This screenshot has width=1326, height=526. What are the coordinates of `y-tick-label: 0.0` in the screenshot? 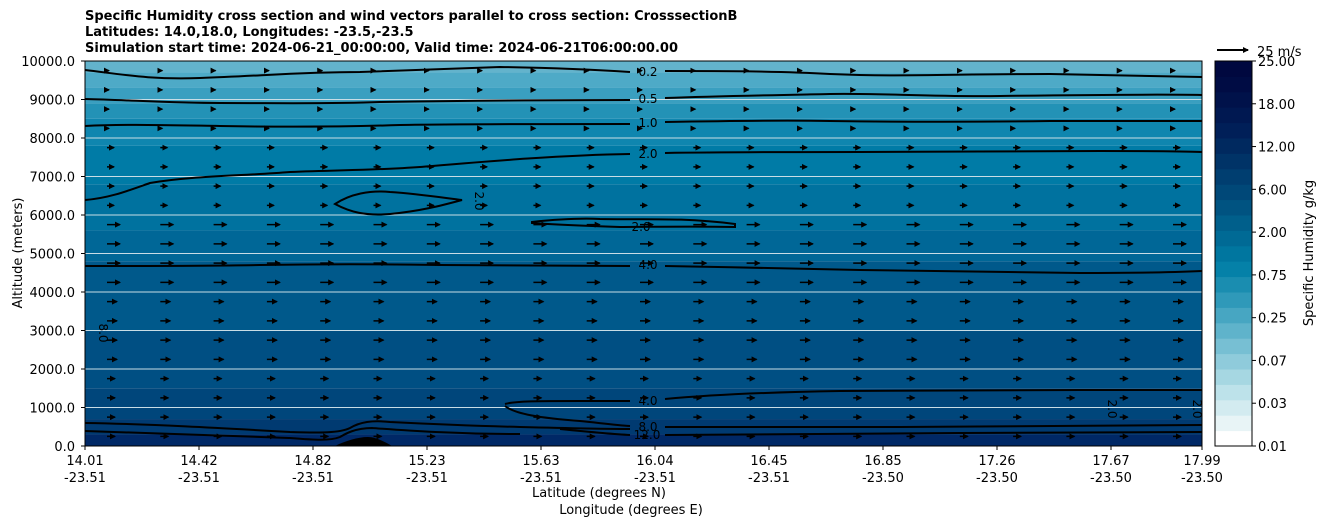 It's located at (64, 447).